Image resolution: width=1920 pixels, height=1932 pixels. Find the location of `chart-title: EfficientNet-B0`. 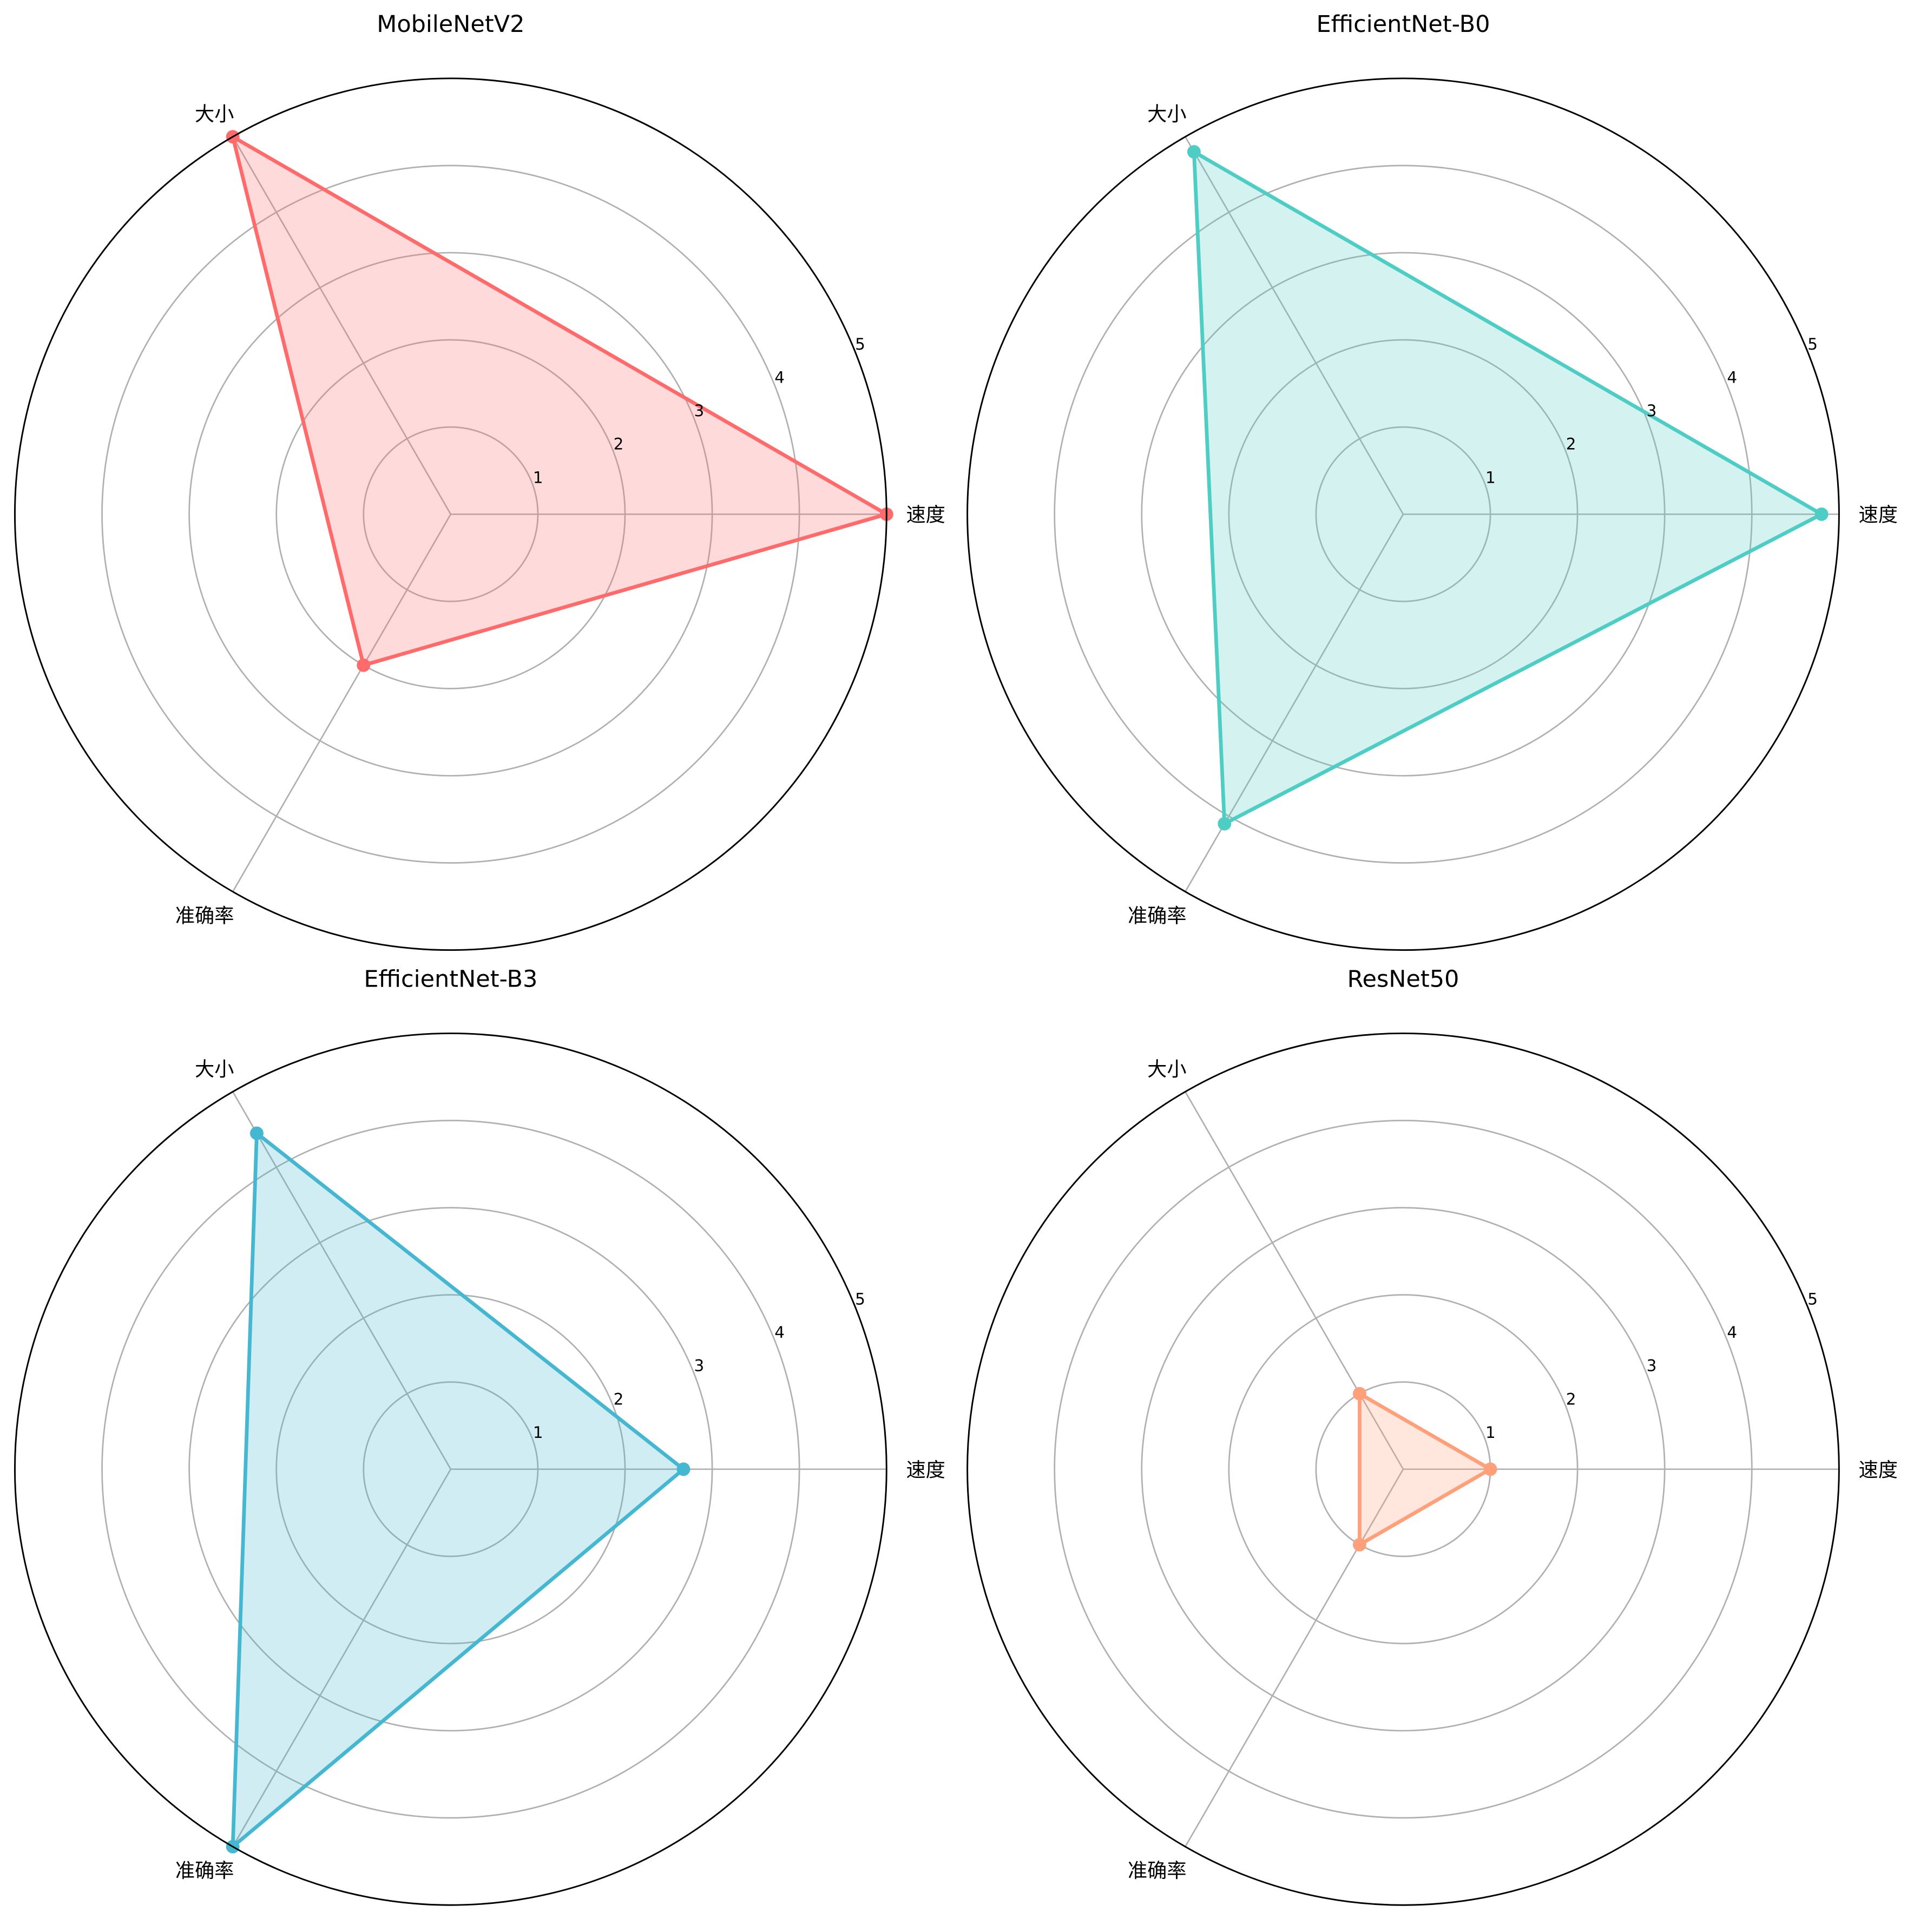

chart-title: EfficientNet-B0 is located at coordinates (1403, 24).